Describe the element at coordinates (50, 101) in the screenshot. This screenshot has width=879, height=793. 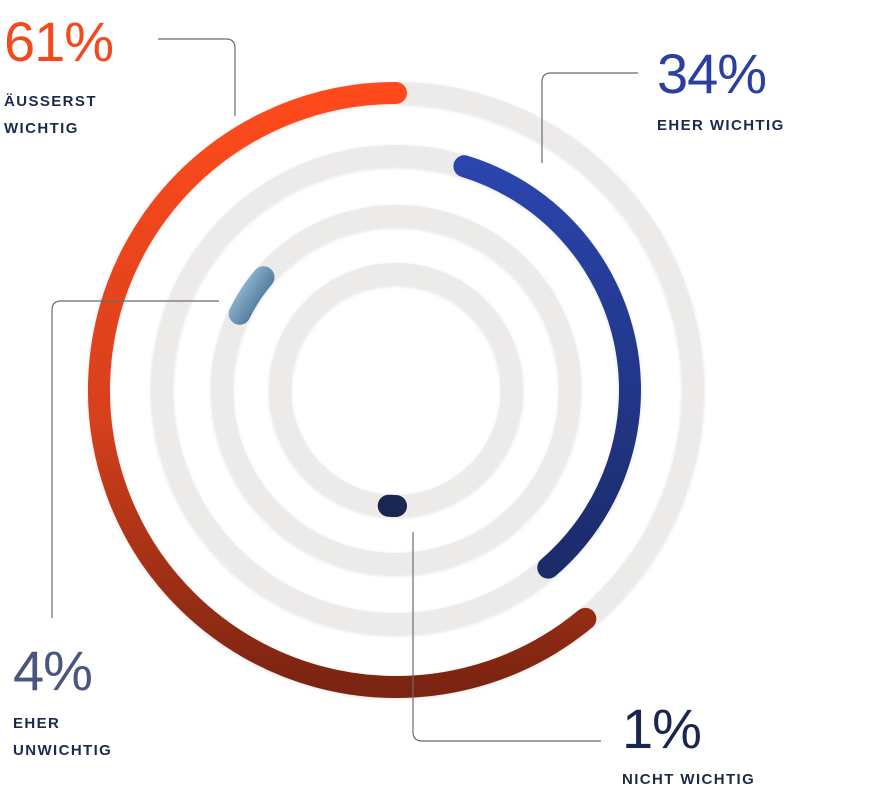
I see `category-label-aeusserst-wichtig-line1: ÄUSSERST` at that location.